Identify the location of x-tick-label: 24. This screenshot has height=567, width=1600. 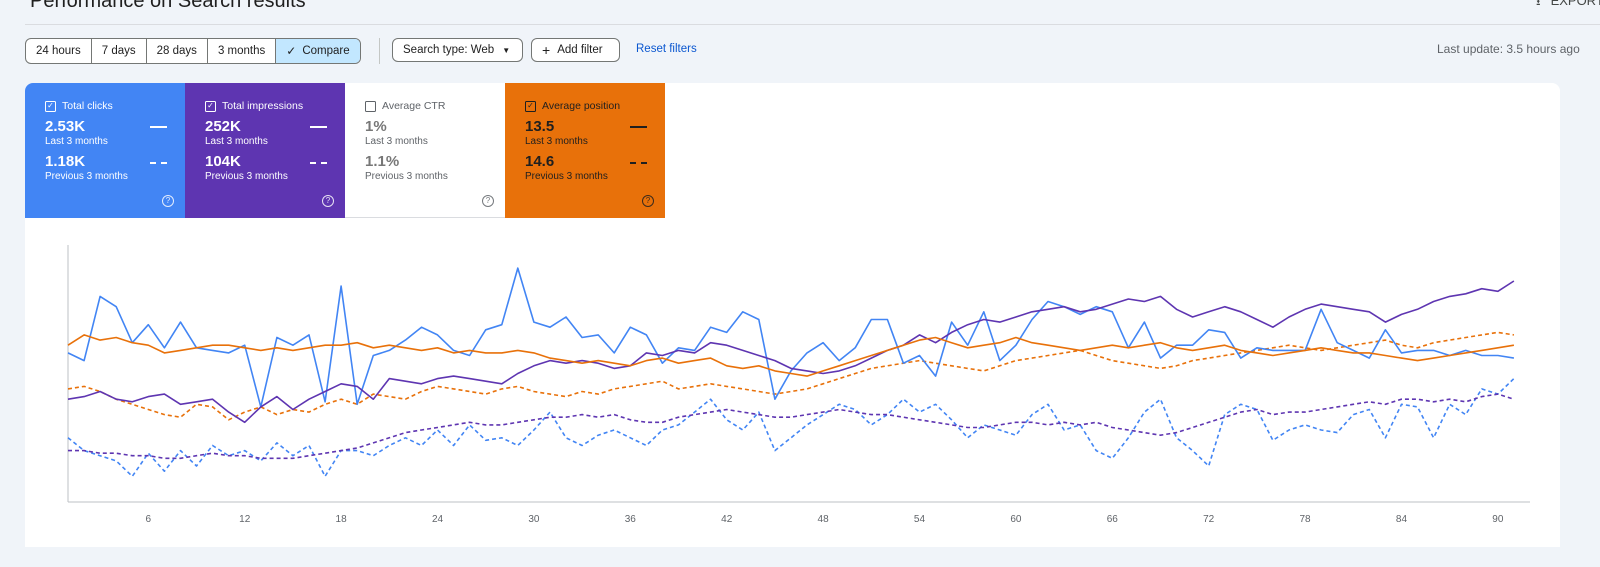
(438, 519).